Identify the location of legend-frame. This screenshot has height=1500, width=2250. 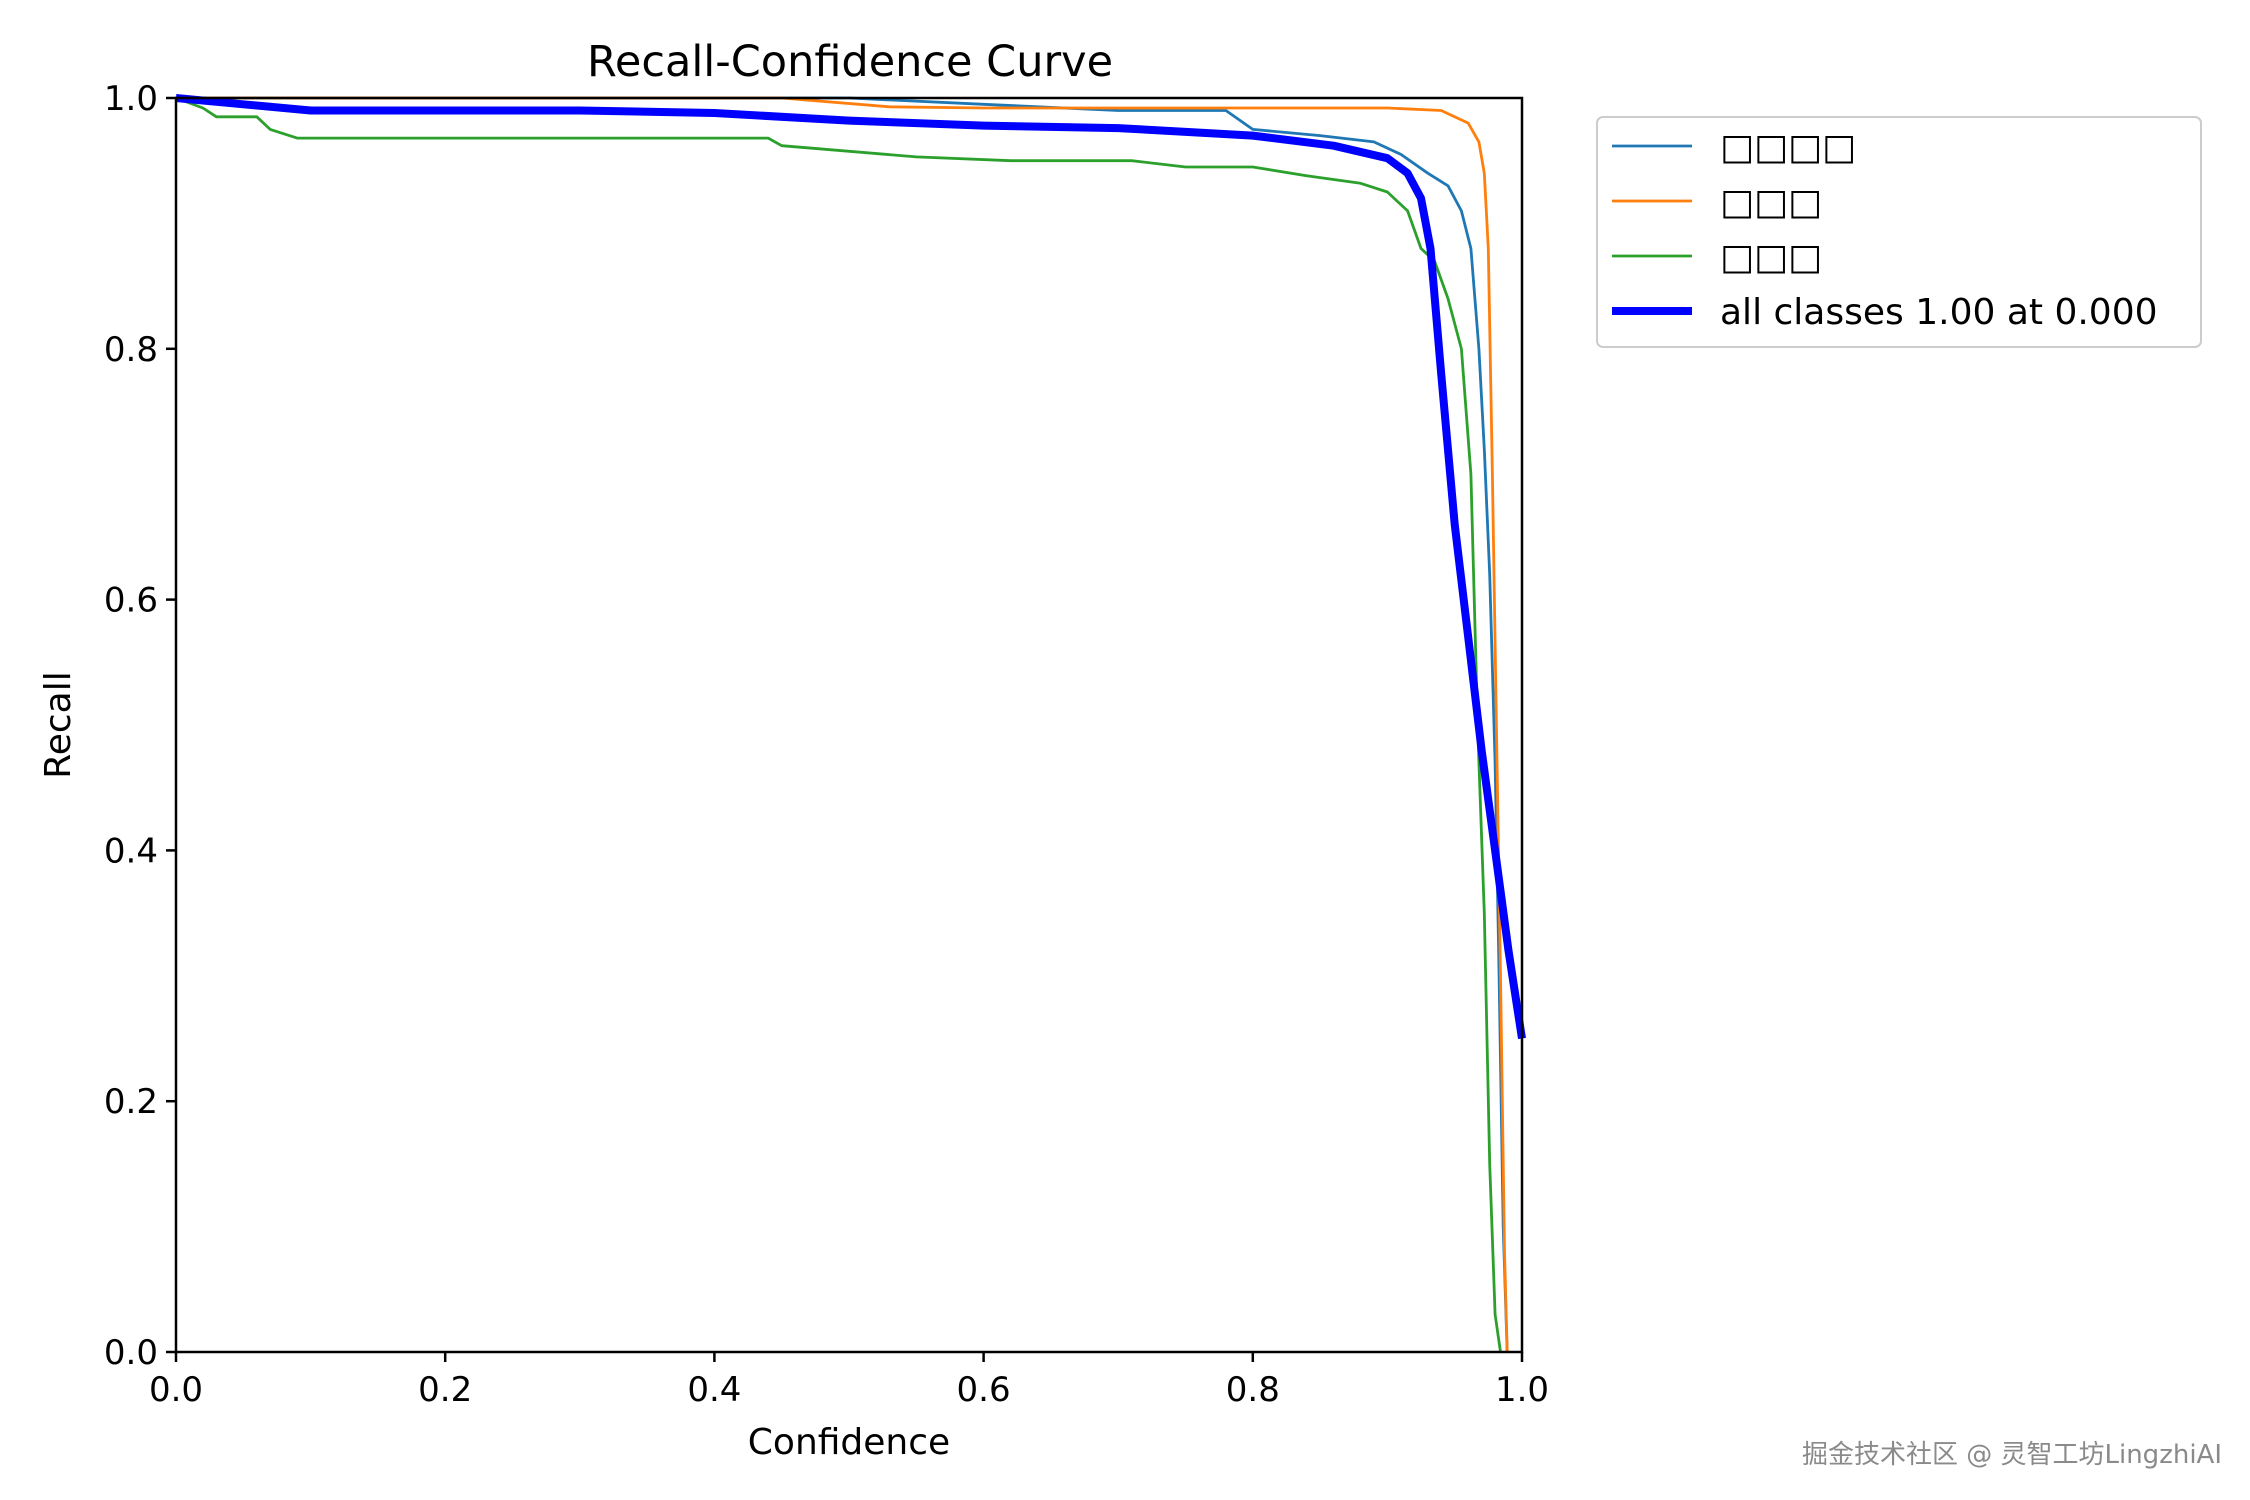
(1899, 232).